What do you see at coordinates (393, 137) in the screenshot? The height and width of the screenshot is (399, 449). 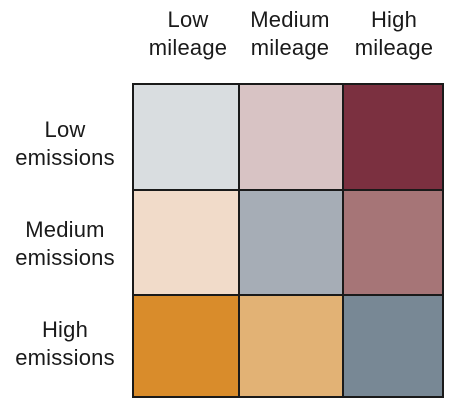 I see `cell-low-emissions-high-mileage` at bounding box center [393, 137].